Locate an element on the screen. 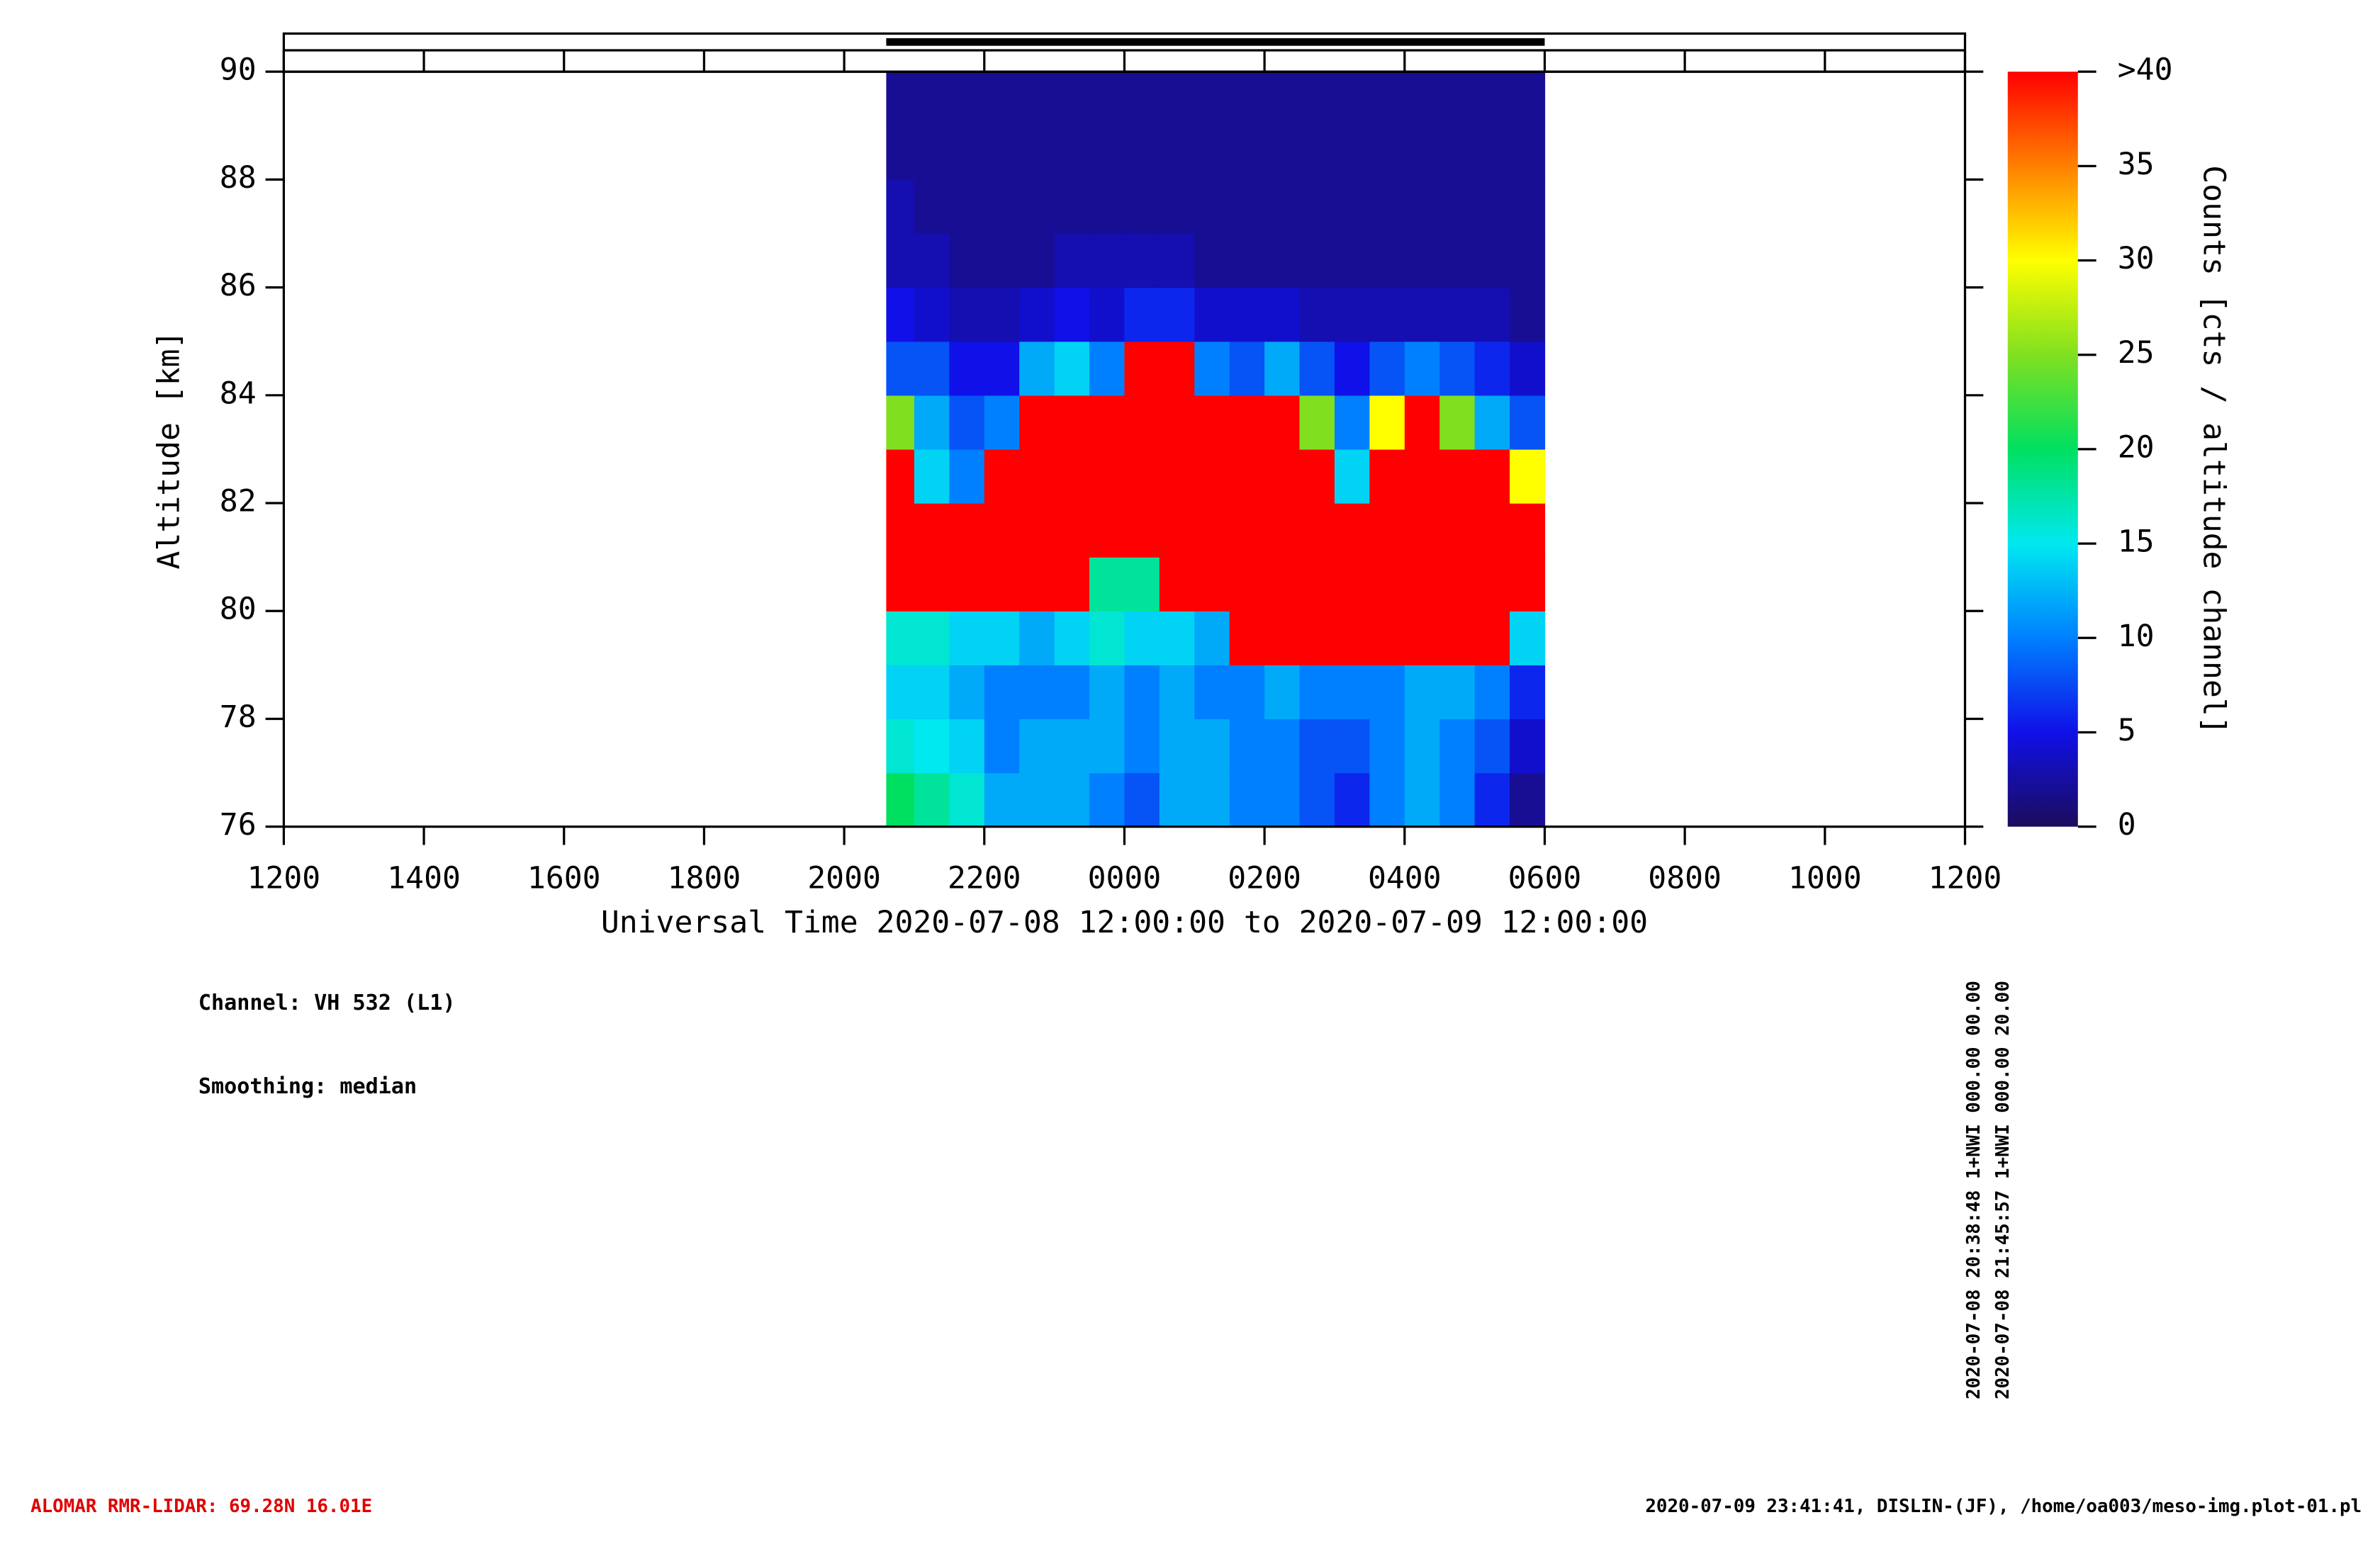  footer-left: ALOMAR RMR-LIDAR: 69.28N 16.01E is located at coordinates (201, 1506).